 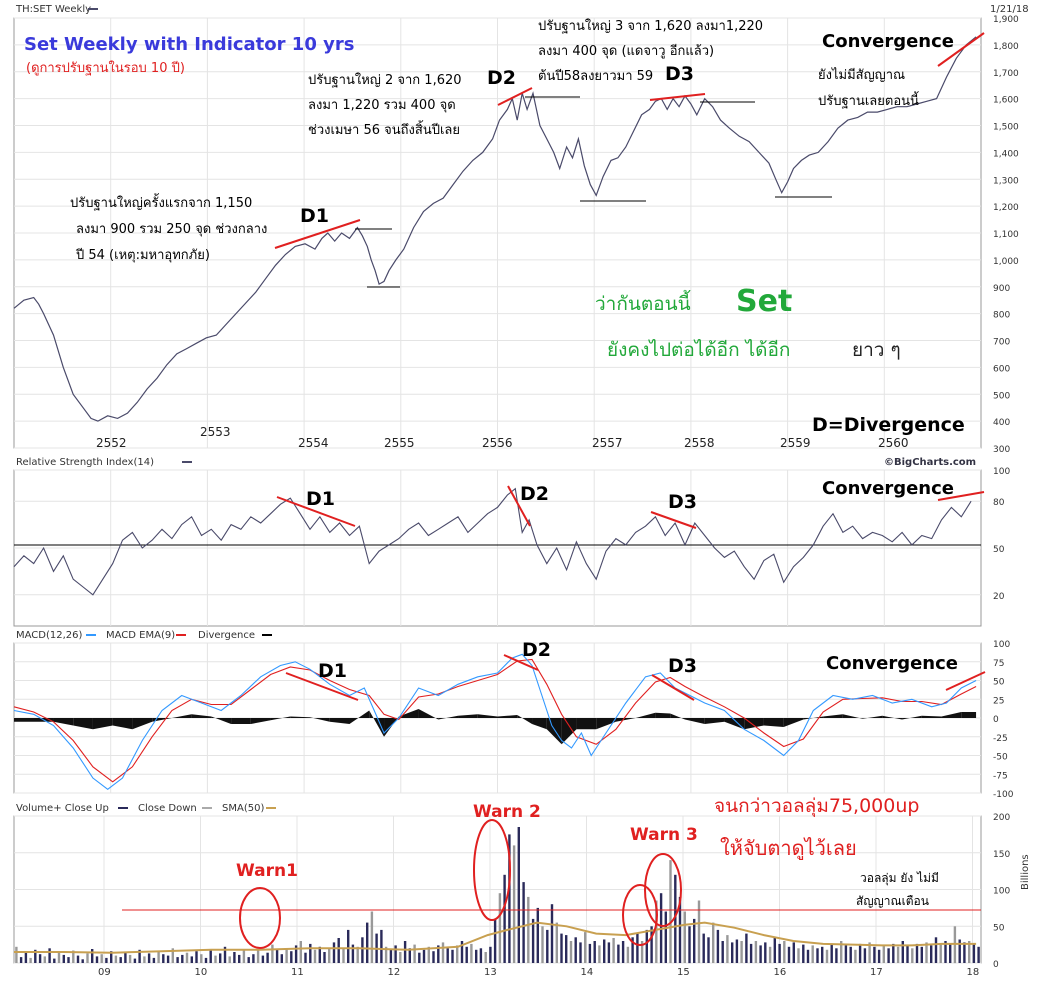 What do you see at coordinates (1025, 872) in the screenshot?
I see `volume-unit-label: Billions` at bounding box center [1025, 872].